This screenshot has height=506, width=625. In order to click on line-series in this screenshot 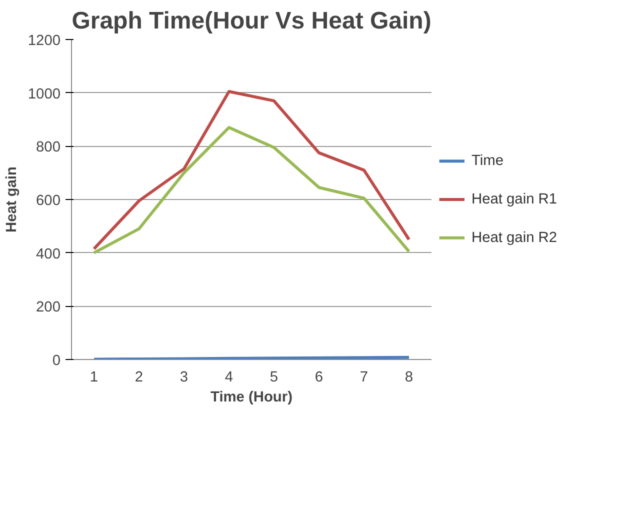, I will do `click(251, 190)`.